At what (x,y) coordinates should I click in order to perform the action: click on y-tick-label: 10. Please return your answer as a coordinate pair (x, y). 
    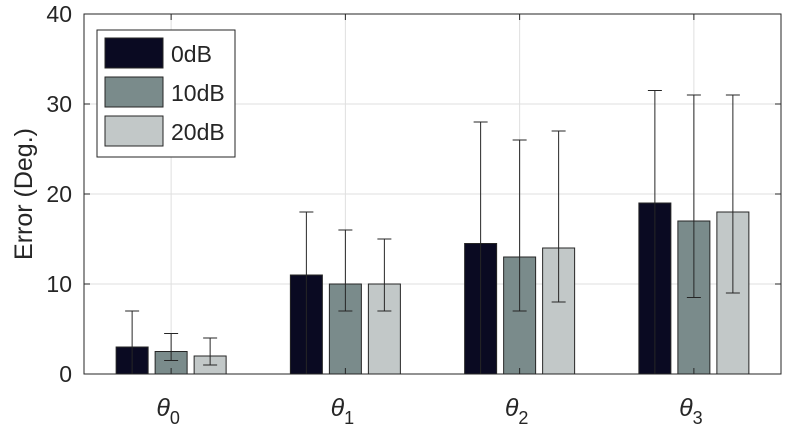
    Looking at the image, I should click on (59, 284).